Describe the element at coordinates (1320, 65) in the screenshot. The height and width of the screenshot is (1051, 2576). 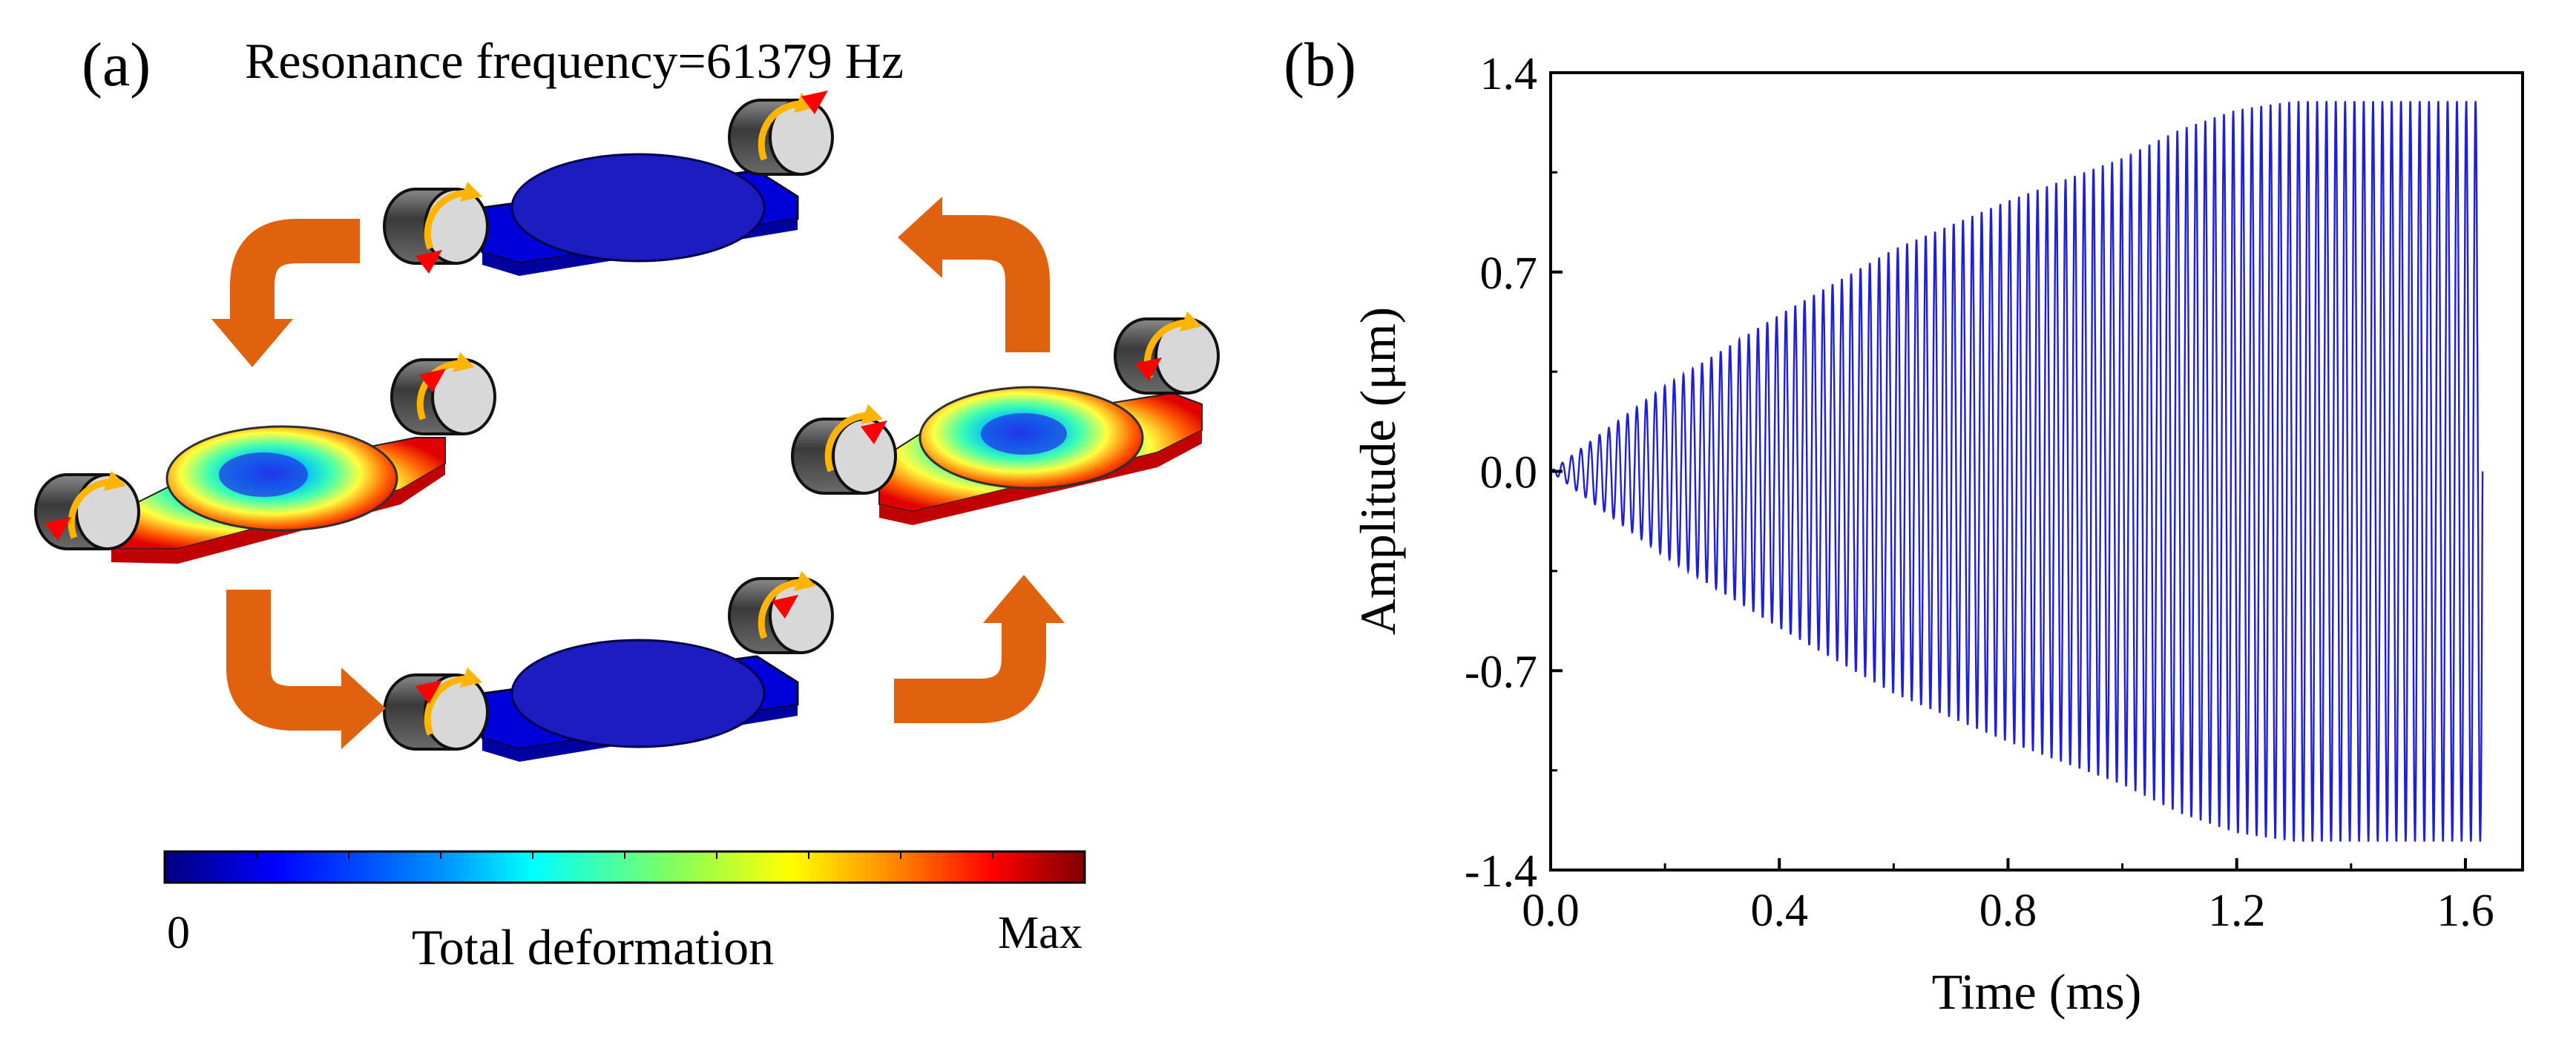
I see `panel-b-label: (b)` at that location.